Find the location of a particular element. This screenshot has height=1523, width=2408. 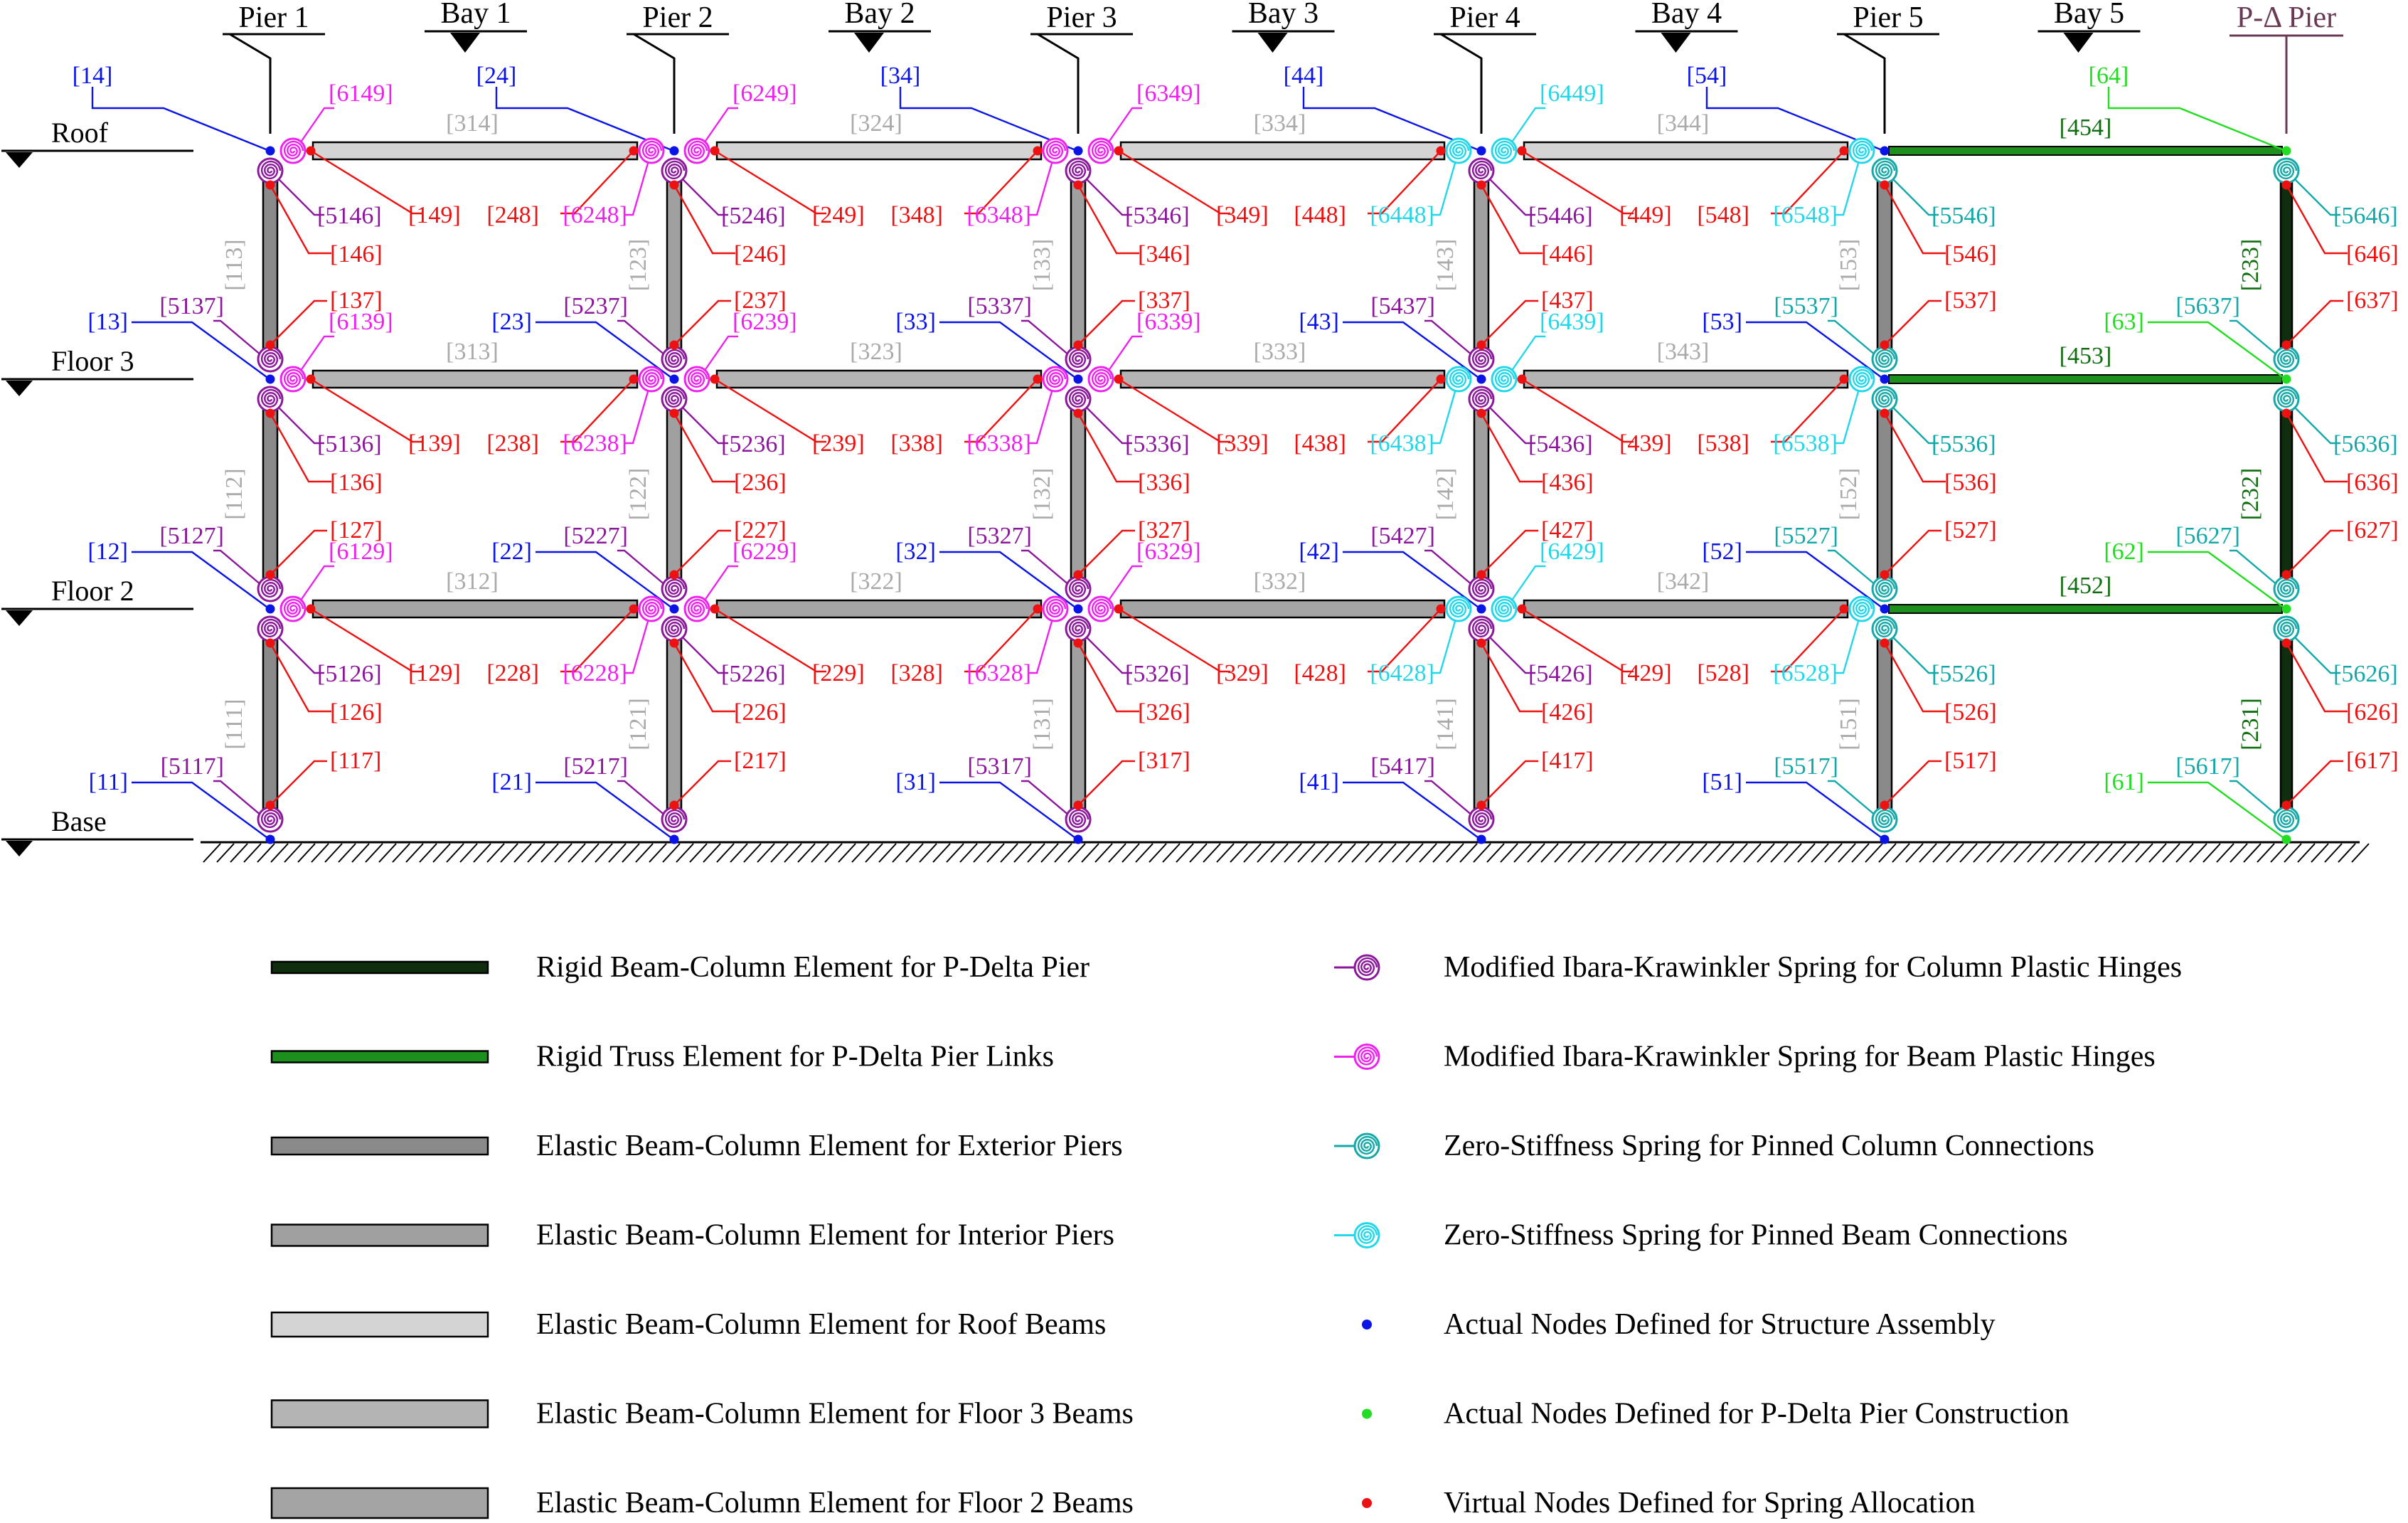

node-label: [52] is located at coordinates (1722, 551).